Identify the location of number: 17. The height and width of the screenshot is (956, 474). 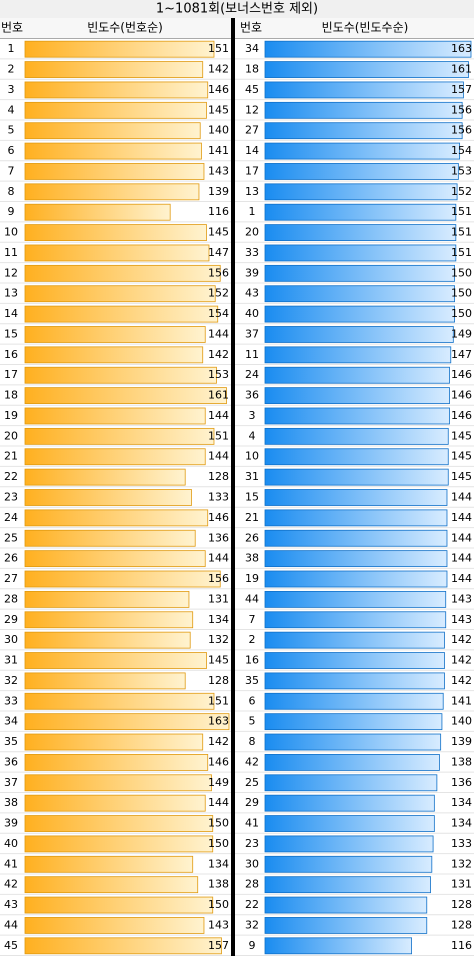
(252, 170).